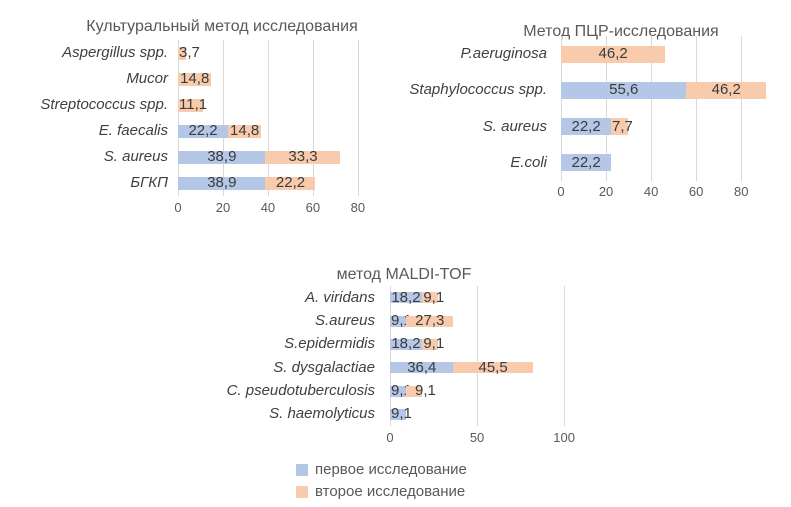  I want to click on legend-label: второе исследование, so click(390, 491).